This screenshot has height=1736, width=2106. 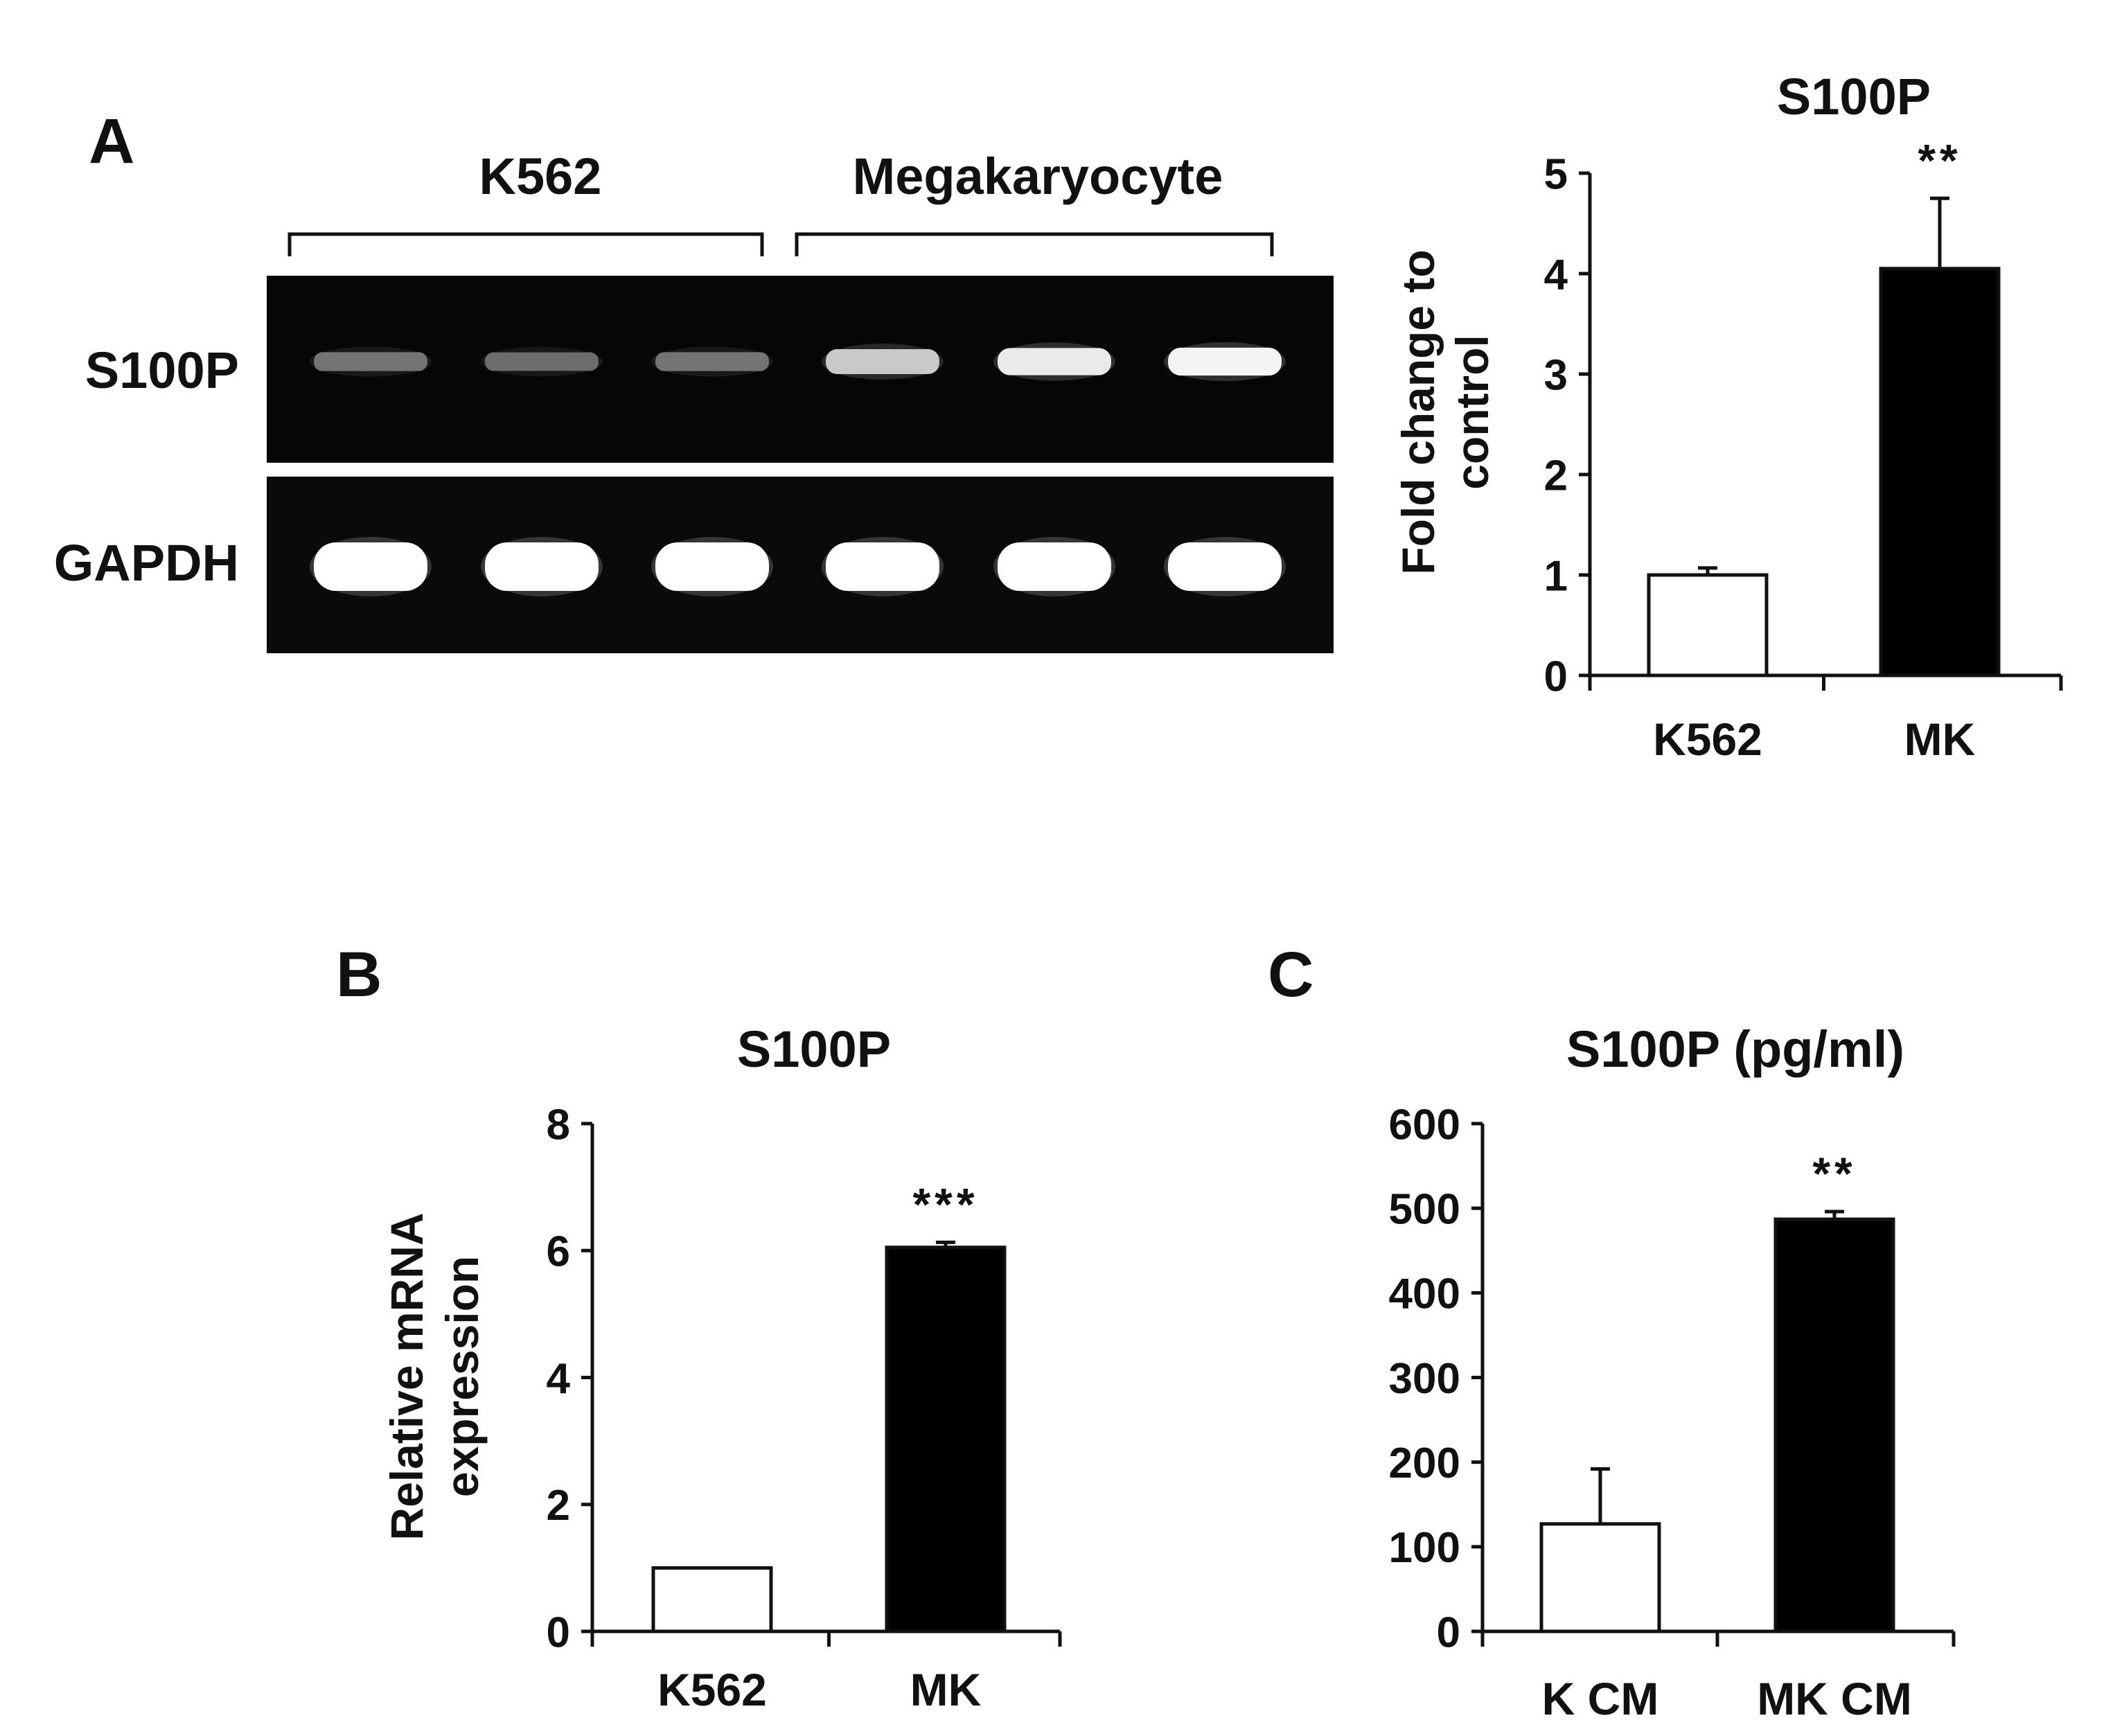 I want to click on y-tick-label: 500, so click(x=1424, y=1209).